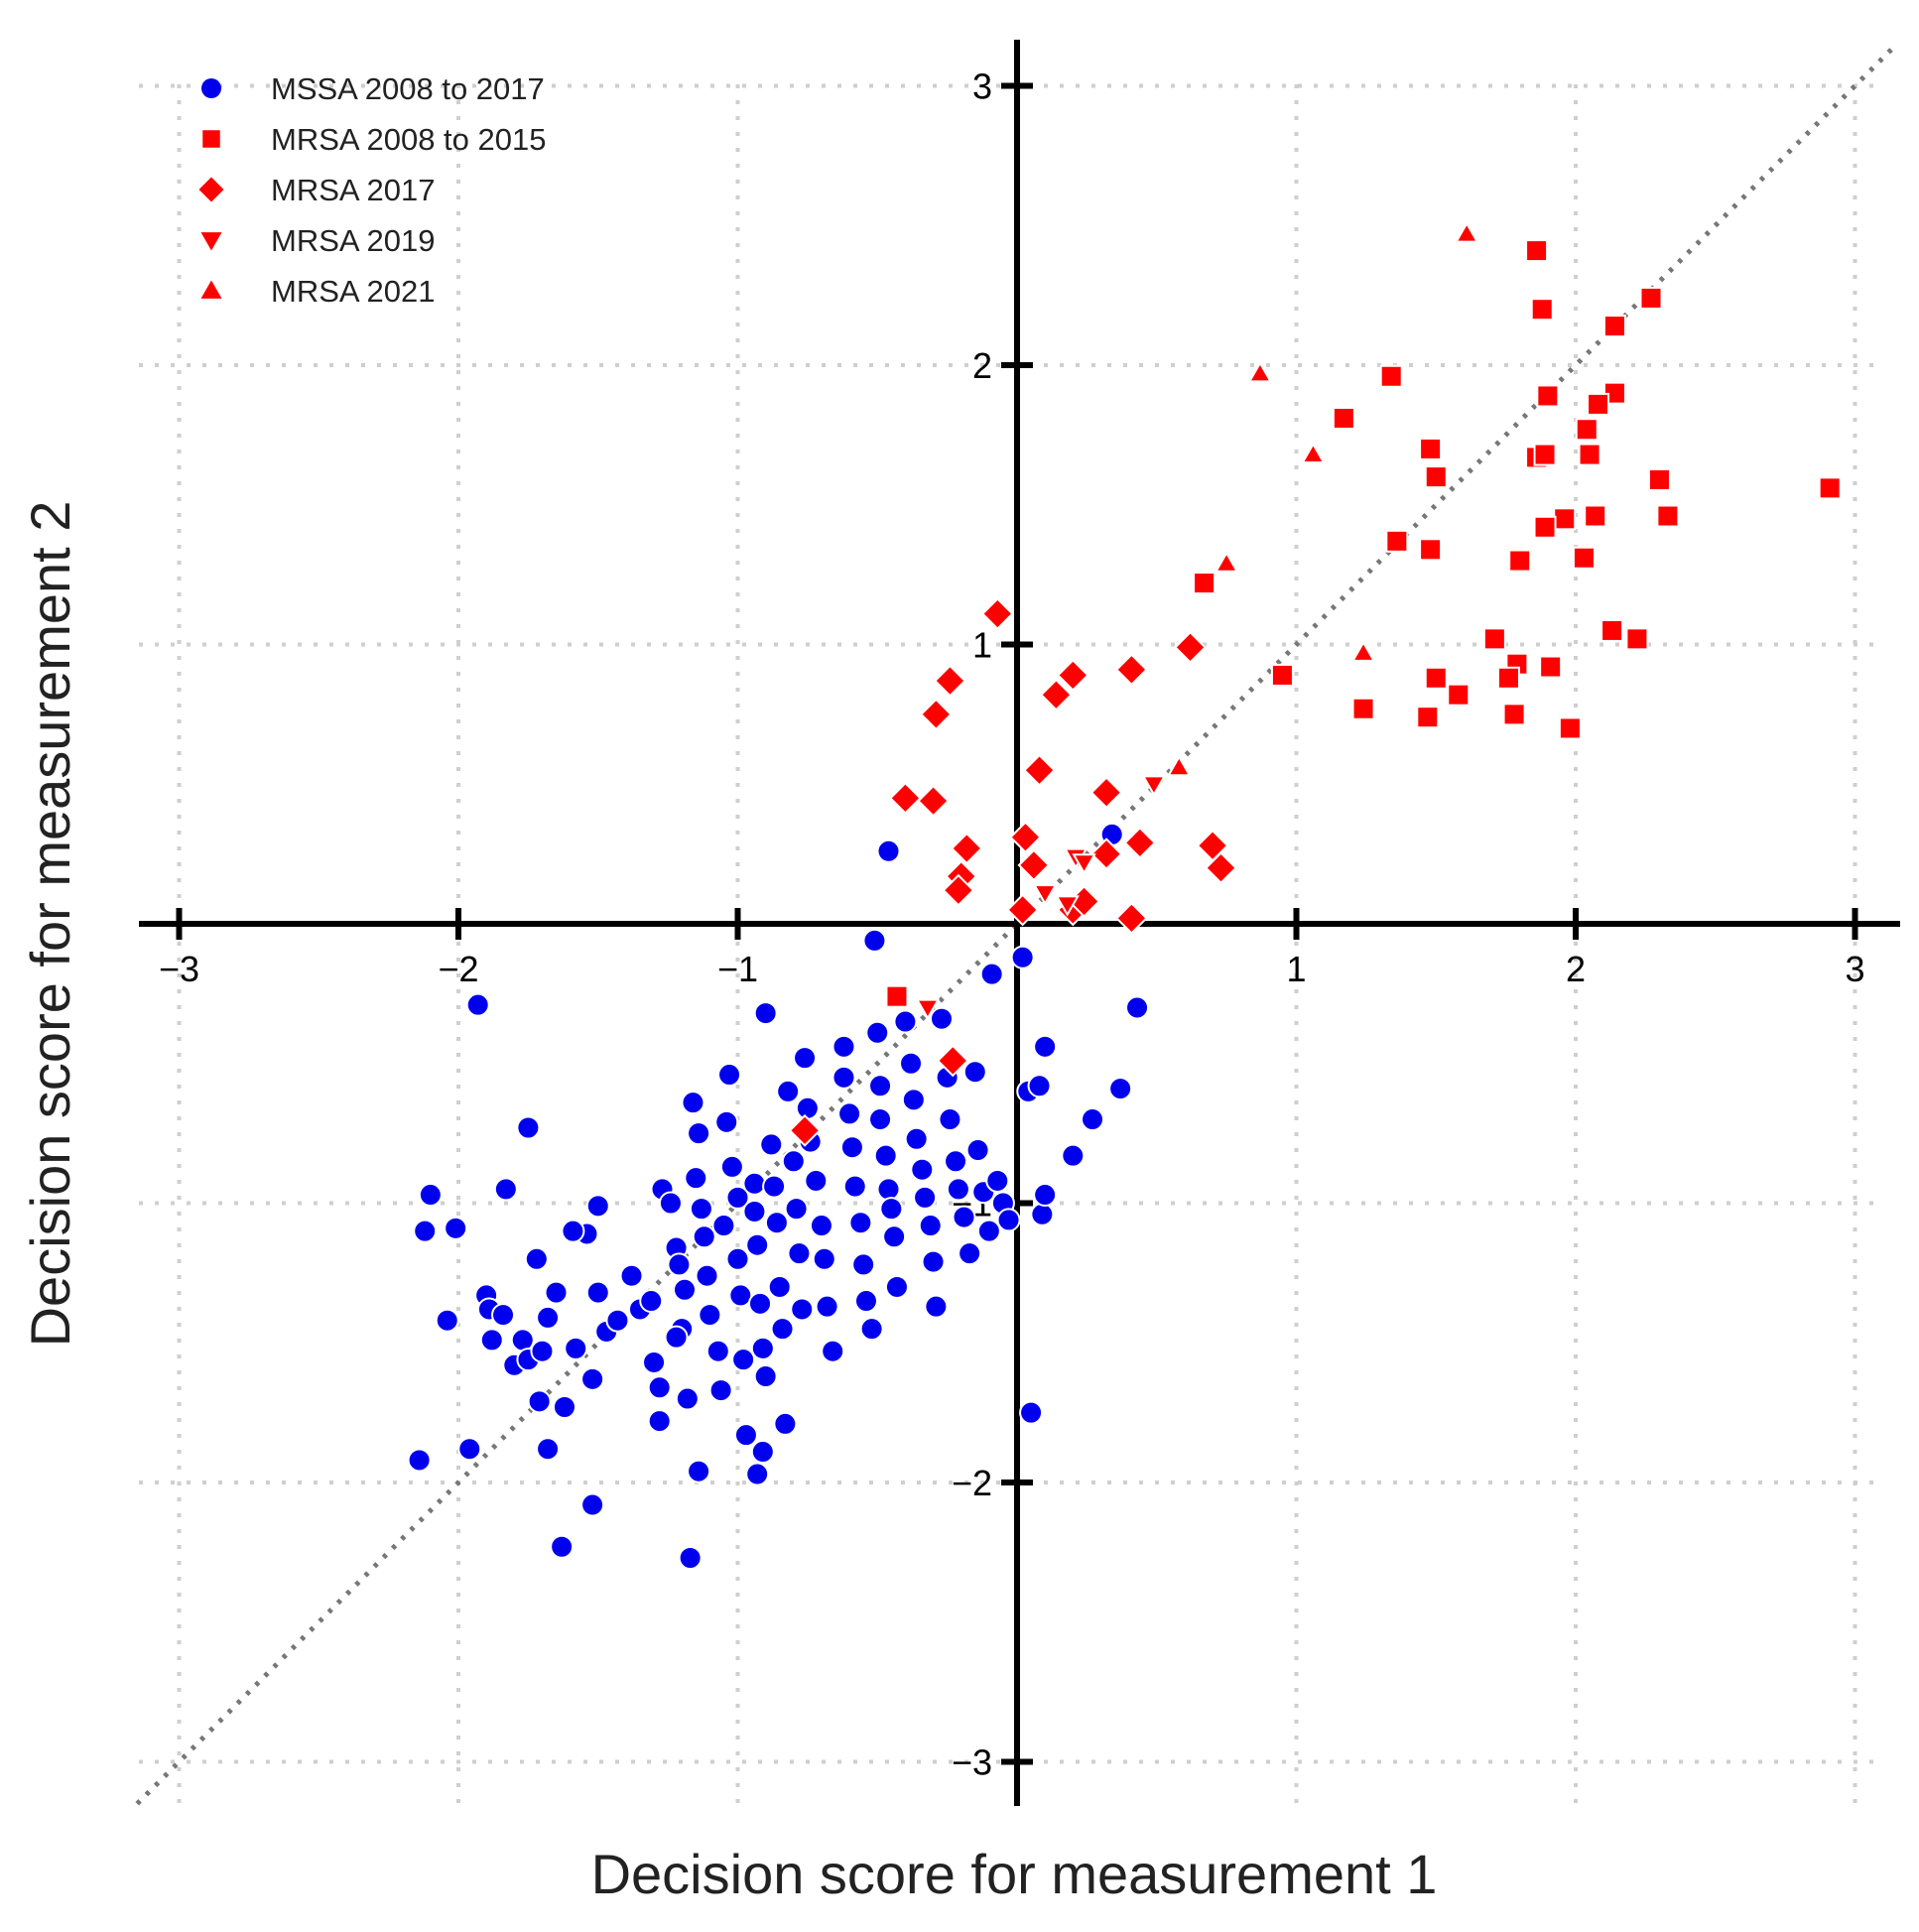 Image resolution: width=1919 pixels, height=1932 pixels. What do you see at coordinates (972, 1483) in the screenshot?
I see `y-tick-label: −2` at bounding box center [972, 1483].